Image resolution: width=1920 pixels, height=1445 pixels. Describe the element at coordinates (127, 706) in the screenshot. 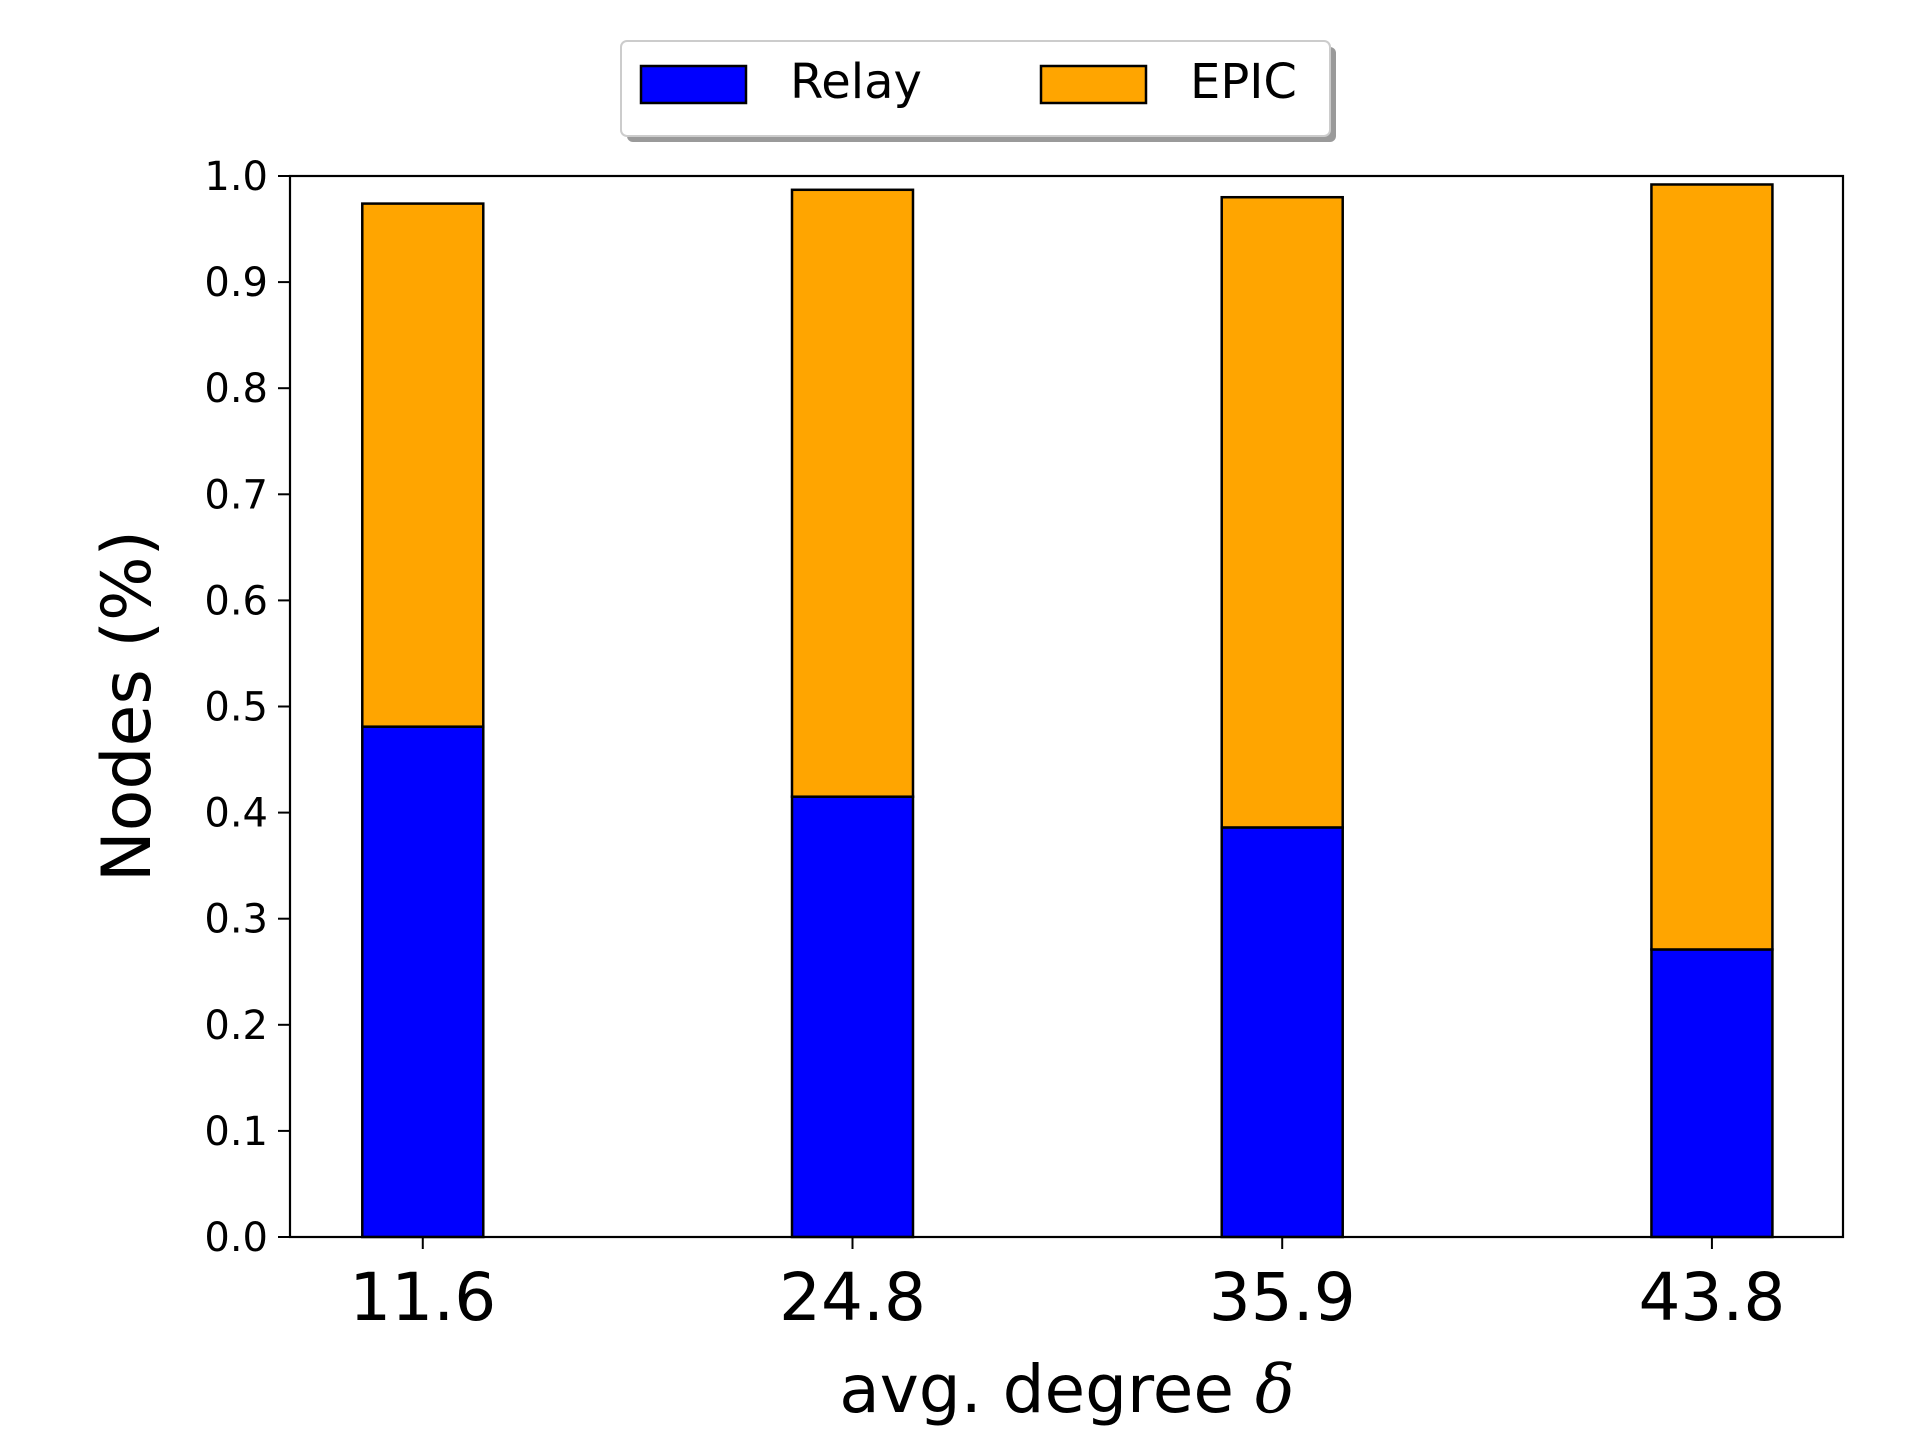

I see `y-axis-label: Nodes (%)` at that location.